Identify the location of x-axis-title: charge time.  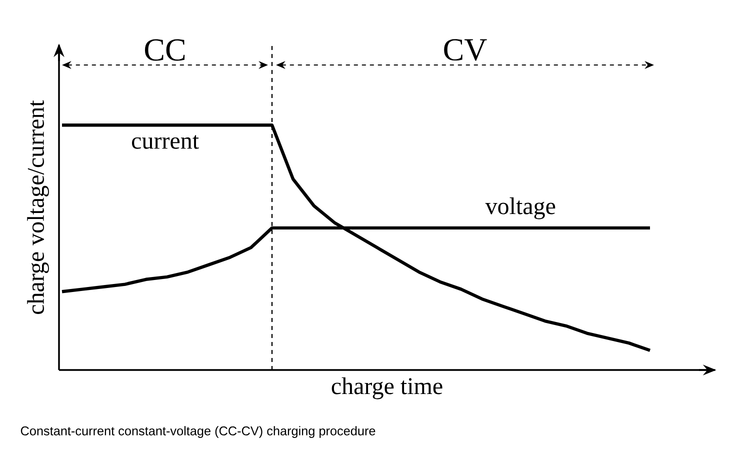
(387, 388).